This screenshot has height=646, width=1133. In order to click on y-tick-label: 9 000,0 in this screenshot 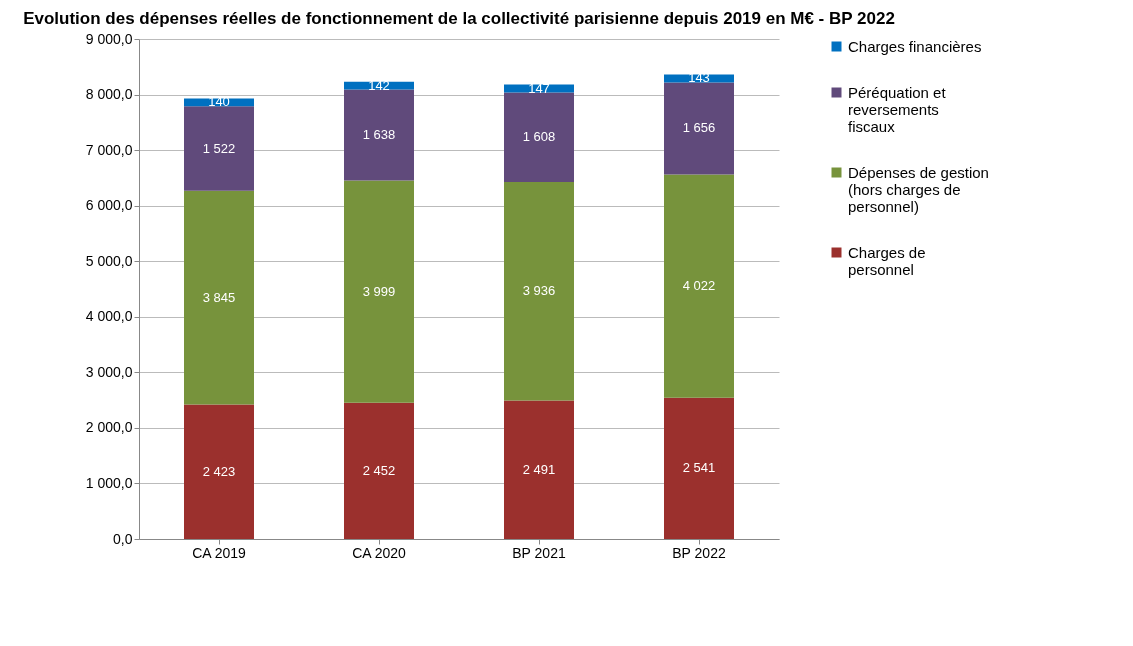, I will do `click(109, 38)`.